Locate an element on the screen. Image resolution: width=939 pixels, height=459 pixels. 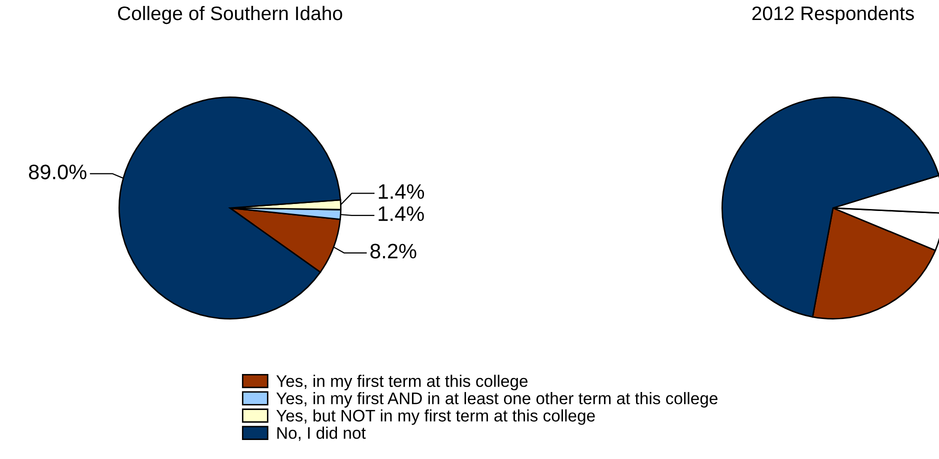
data-label: 8.2% is located at coordinates (393, 251).